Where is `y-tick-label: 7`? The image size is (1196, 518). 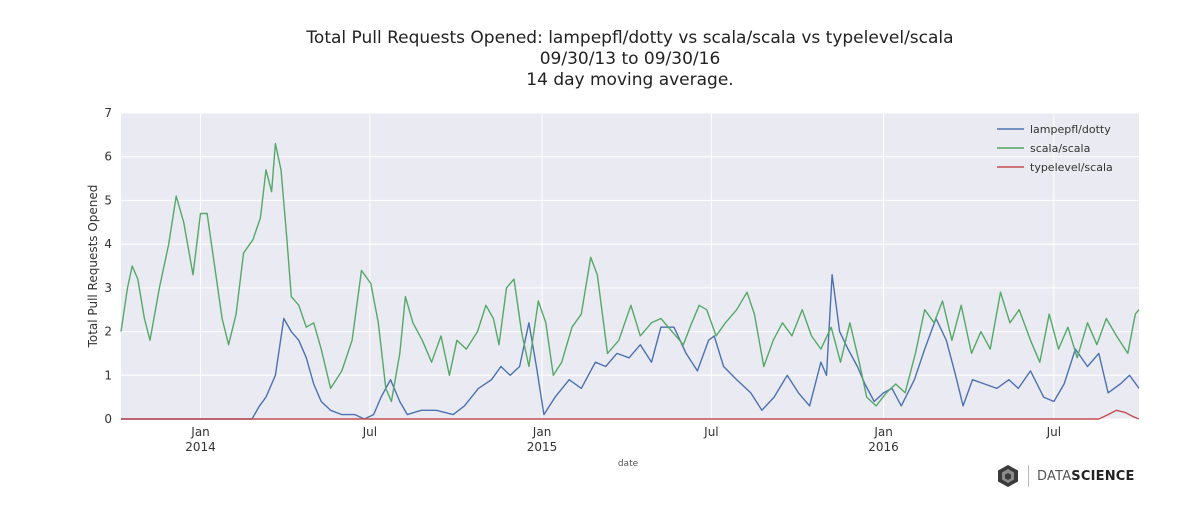 y-tick-label: 7 is located at coordinates (108, 113).